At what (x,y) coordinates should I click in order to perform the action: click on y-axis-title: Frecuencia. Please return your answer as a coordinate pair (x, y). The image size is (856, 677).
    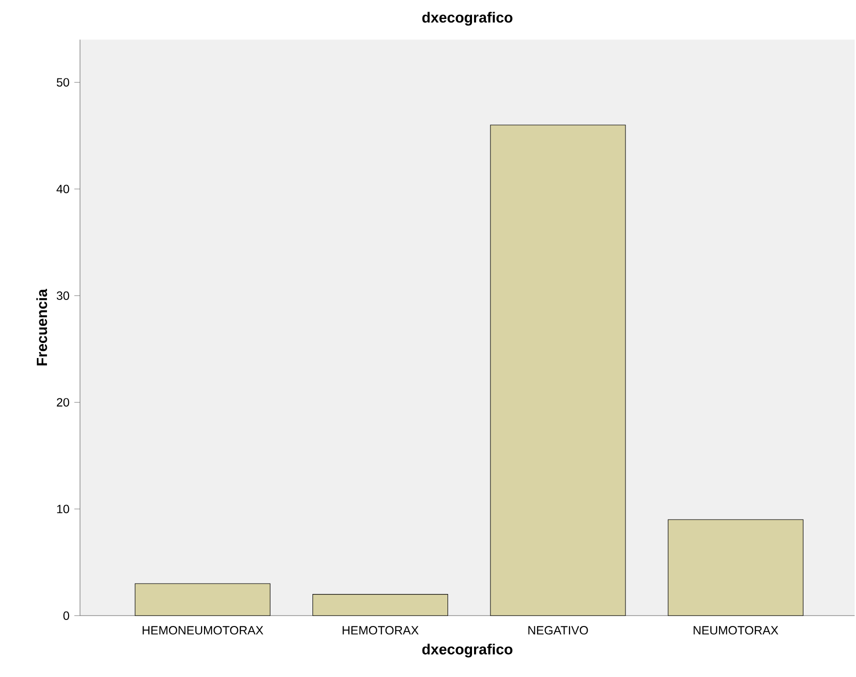
    Looking at the image, I should click on (42, 327).